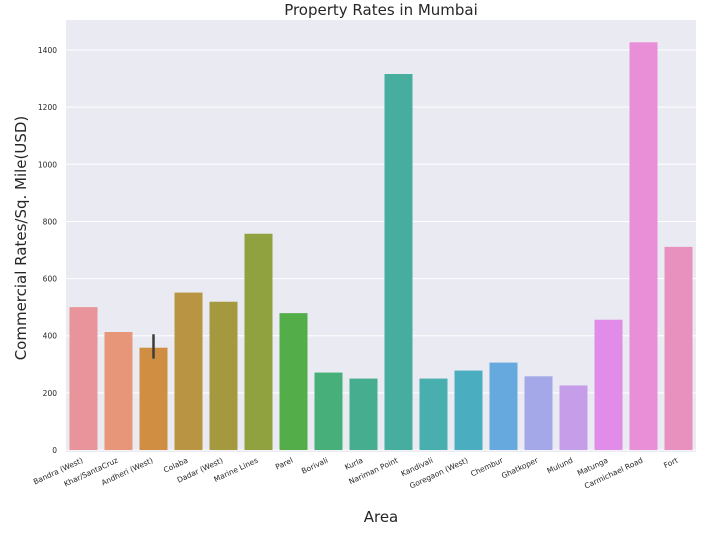 The width and height of the screenshot is (719, 533). I want to click on x-tick-label: Ghatkoper, so click(520, 467).